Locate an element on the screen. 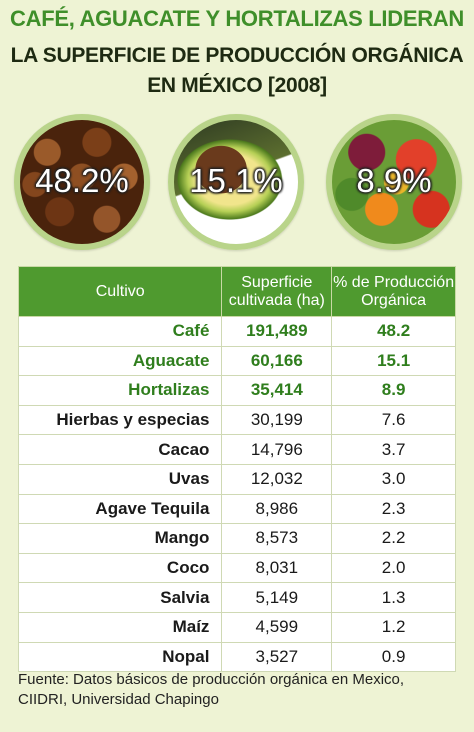 The height and width of the screenshot is (732, 474). avocado-percentage-label: 15.1% is located at coordinates (236, 180).